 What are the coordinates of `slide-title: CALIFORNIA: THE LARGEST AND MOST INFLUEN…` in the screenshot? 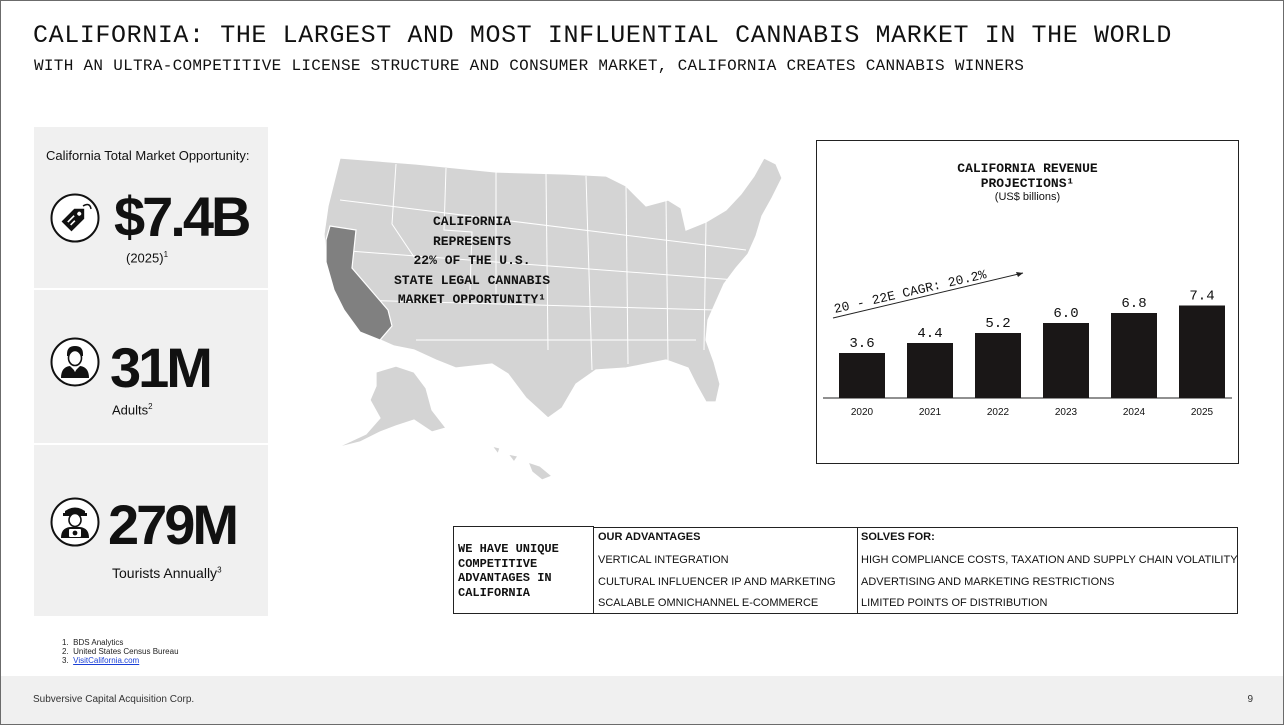 It's located at (602, 35).